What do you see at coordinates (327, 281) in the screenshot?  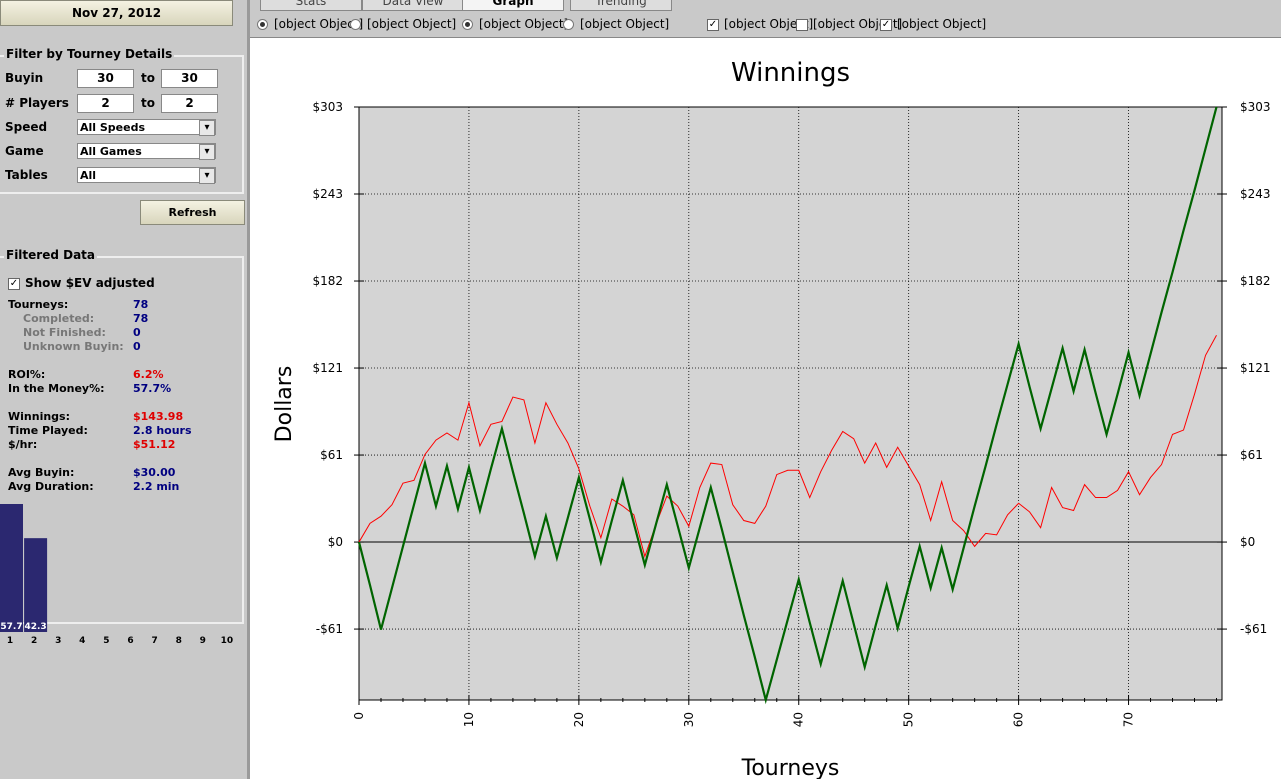 I see `y-tick-label: $182` at bounding box center [327, 281].